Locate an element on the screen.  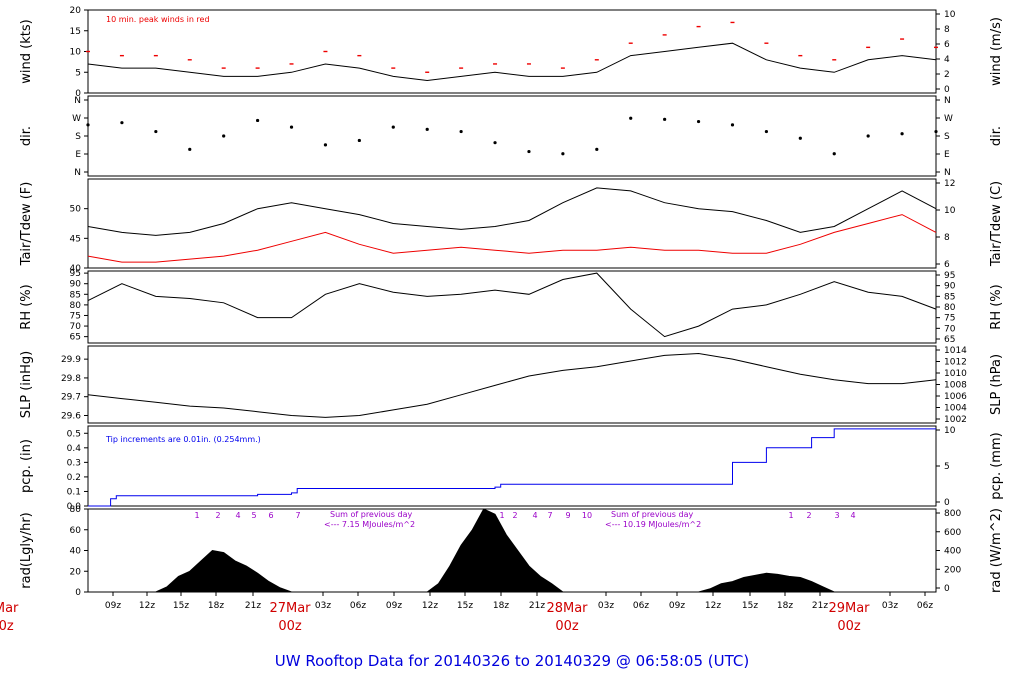
y-tick-label: 0 is located at coordinates (78, 94).